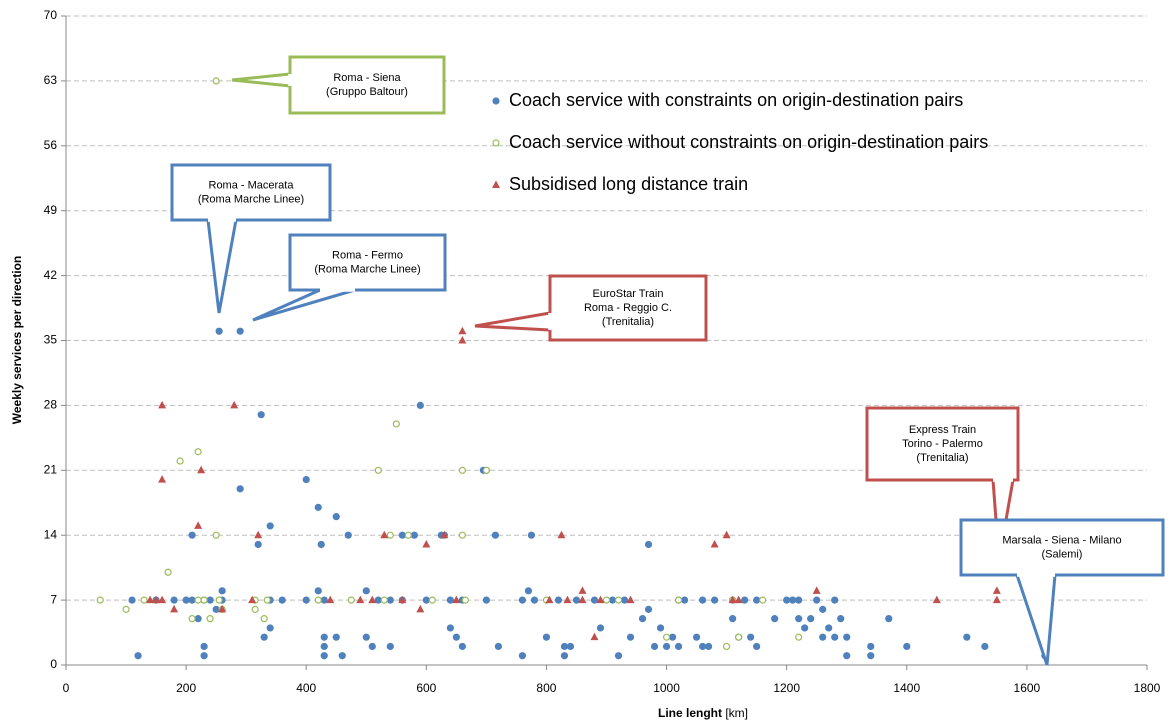 This screenshot has width=1171, height=723. Describe the element at coordinates (51, 145) in the screenshot. I see `y-tick-label: 56` at that location.